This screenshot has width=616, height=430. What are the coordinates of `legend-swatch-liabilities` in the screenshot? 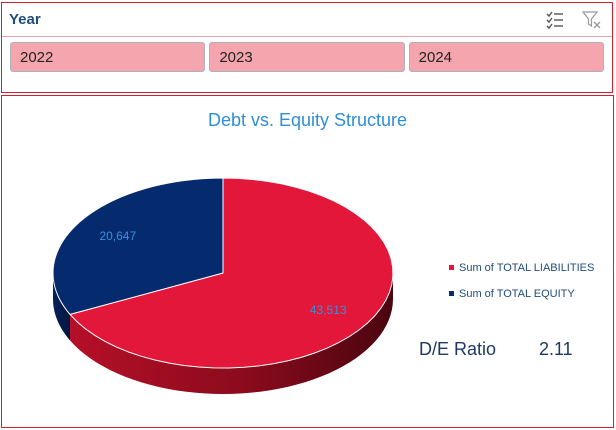 It's located at (451, 267).